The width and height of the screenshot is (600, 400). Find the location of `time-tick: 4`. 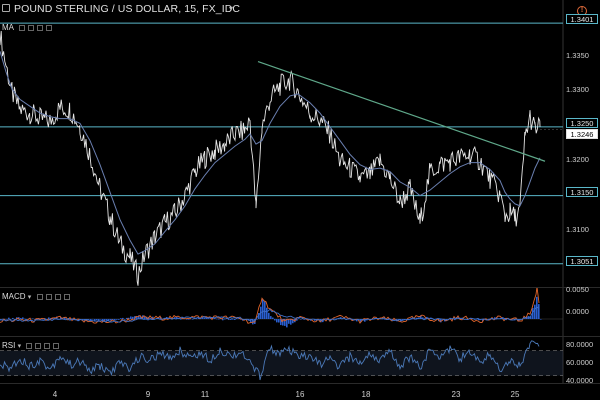

time-tick: 4 is located at coordinates (55, 394).